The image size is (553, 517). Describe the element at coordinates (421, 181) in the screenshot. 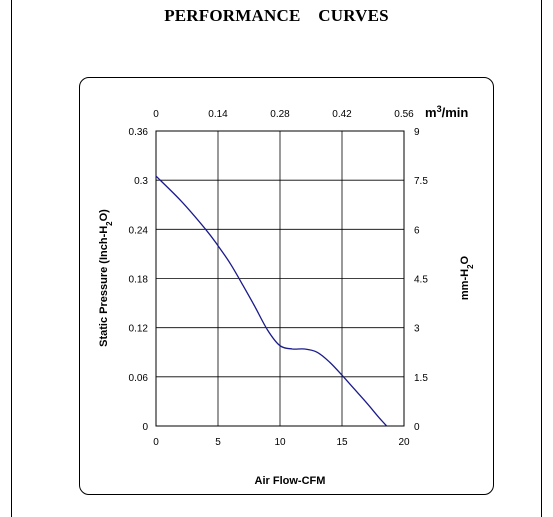

I see `secondary-y-tick-label: 7.5` at that location.